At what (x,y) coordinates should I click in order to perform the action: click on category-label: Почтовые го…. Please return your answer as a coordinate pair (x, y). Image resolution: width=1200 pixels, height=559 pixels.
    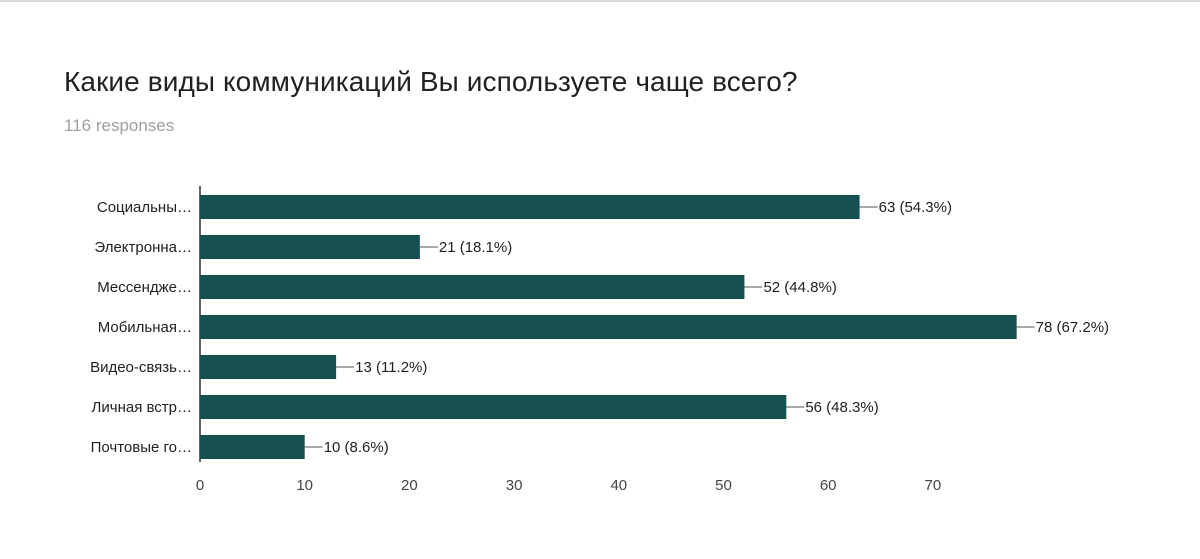
    Looking at the image, I should click on (141, 447).